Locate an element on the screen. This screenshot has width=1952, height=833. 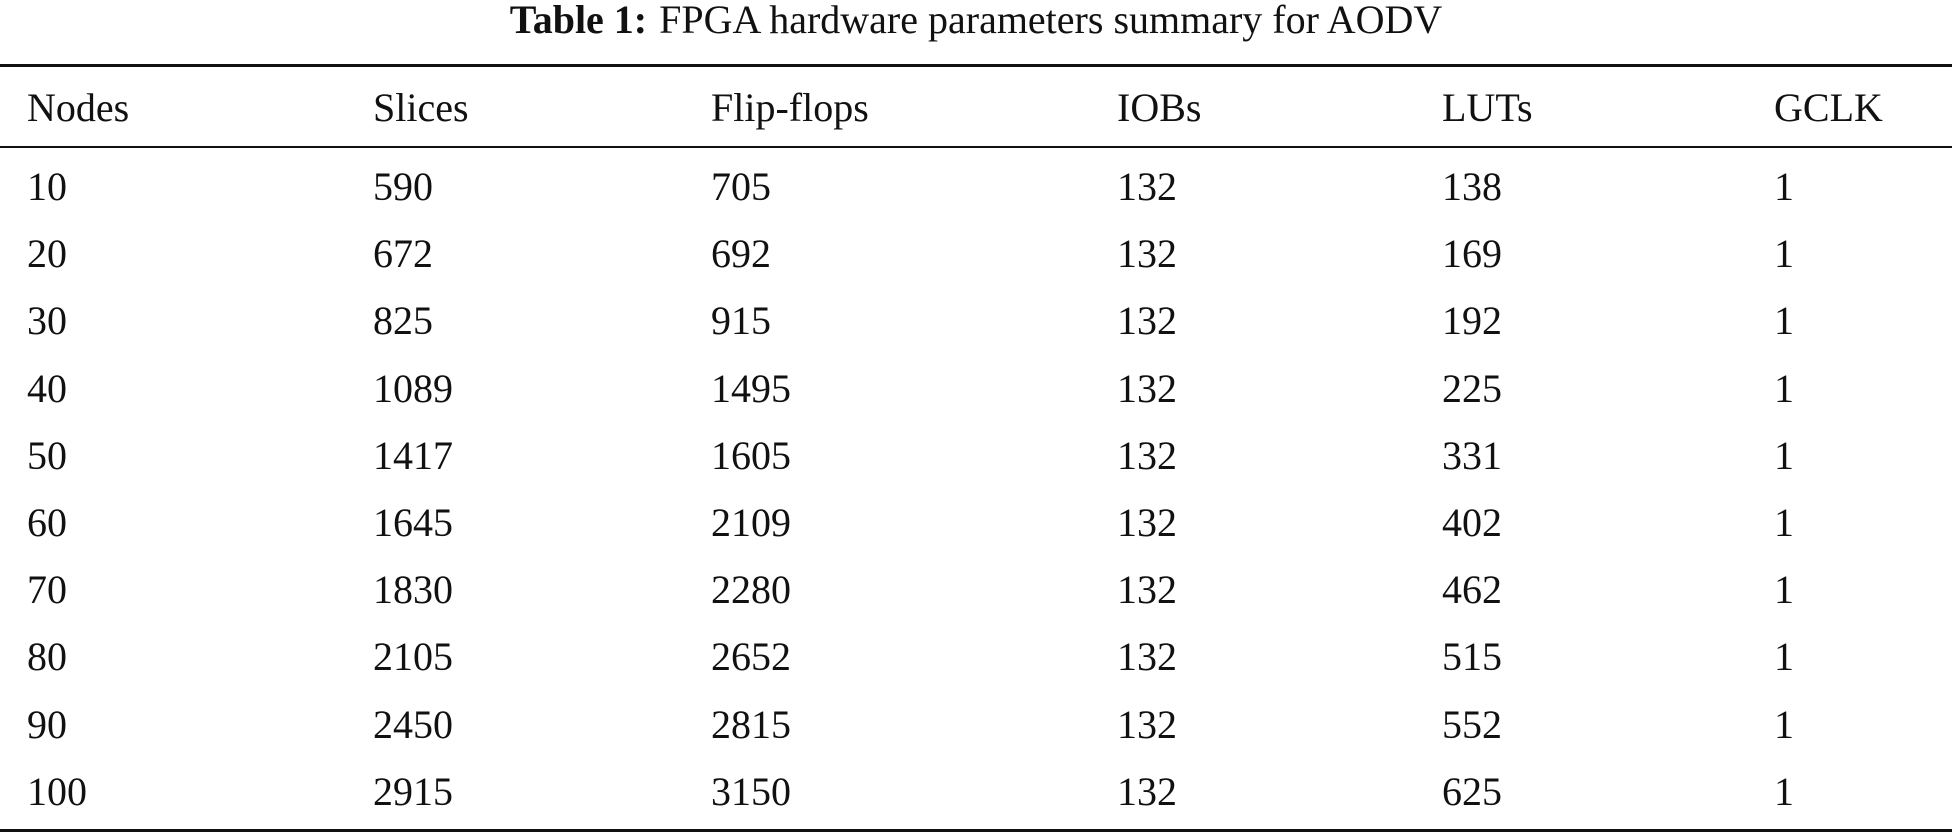
table-cell: 40 is located at coordinates (47, 388).